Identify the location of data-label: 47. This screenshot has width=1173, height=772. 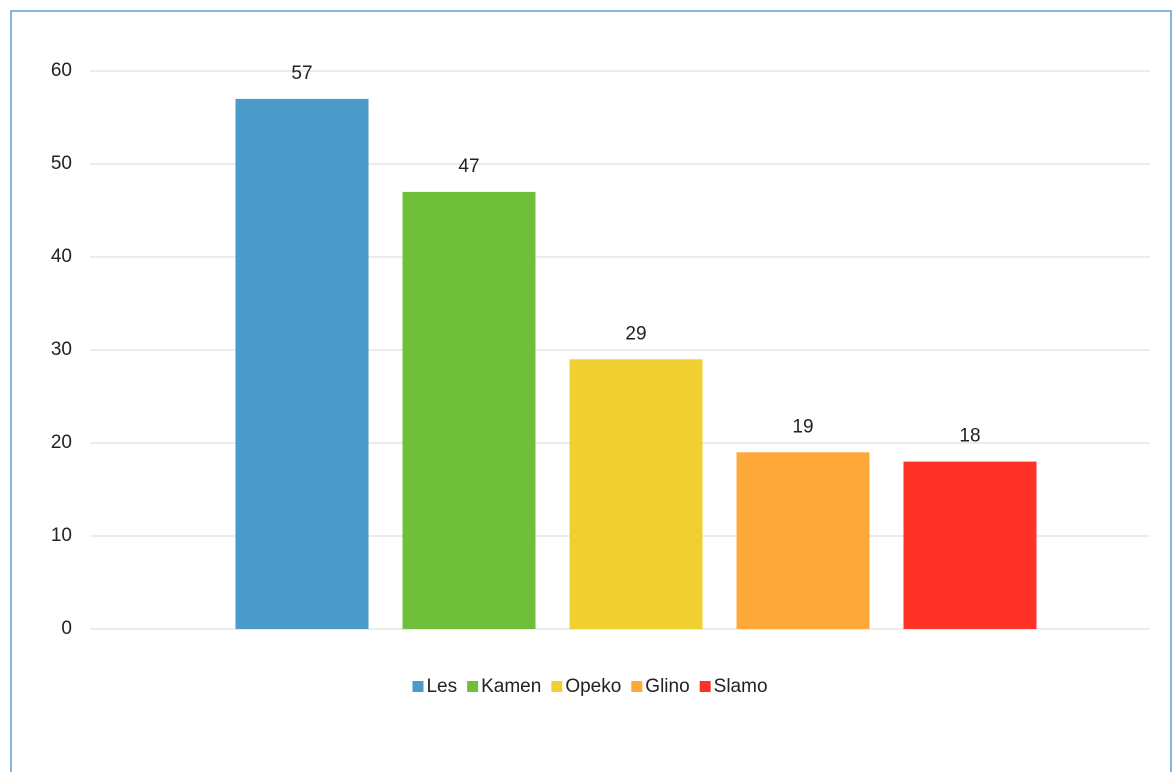
(468, 166).